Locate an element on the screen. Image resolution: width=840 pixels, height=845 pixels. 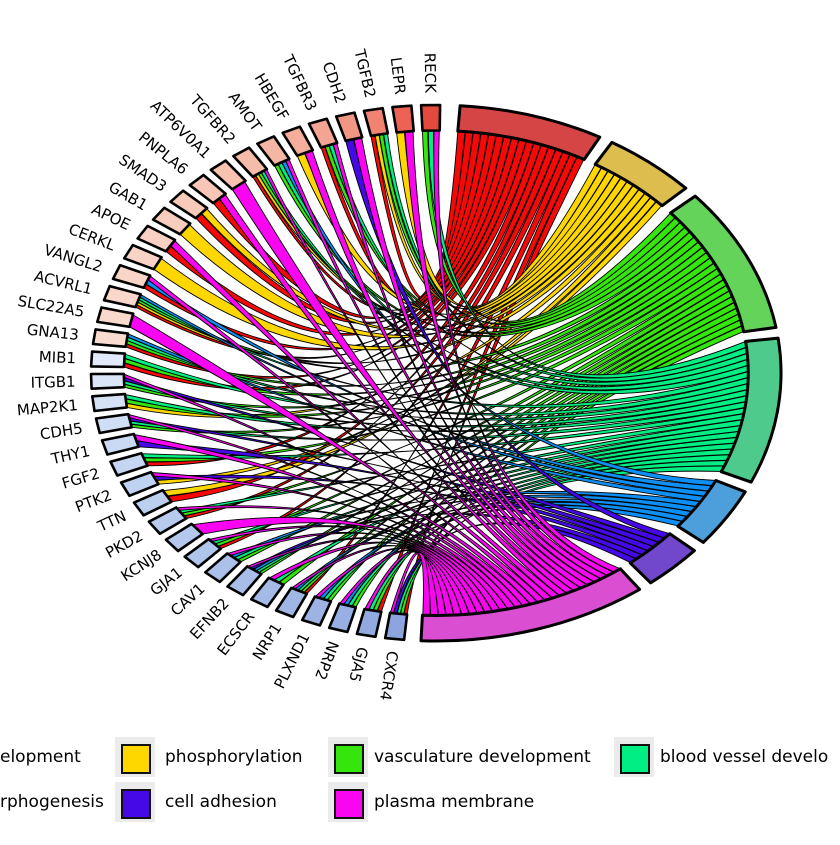
gene-box-GAB1 is located at coordinates (171, 221).